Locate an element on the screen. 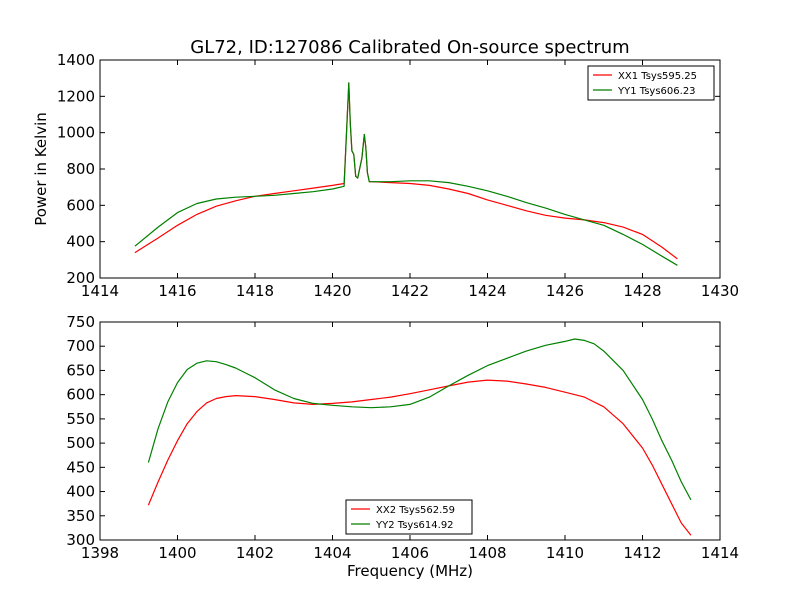 The image size is (800, 604). panel-2-x-tick-label: 1412 is located at coordinates (642, 553).